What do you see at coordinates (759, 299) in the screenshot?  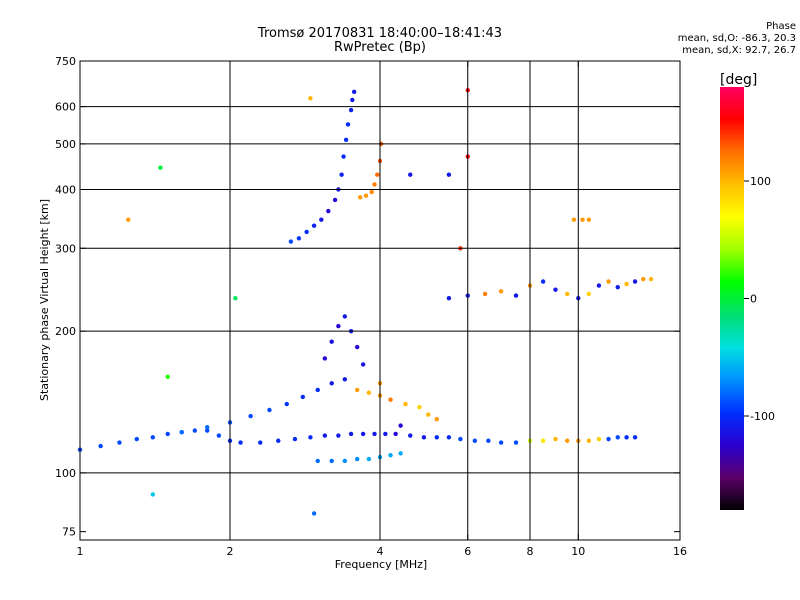 I see `colorbar-ticks: 100 0 -100` at bounding box center [759, 299].